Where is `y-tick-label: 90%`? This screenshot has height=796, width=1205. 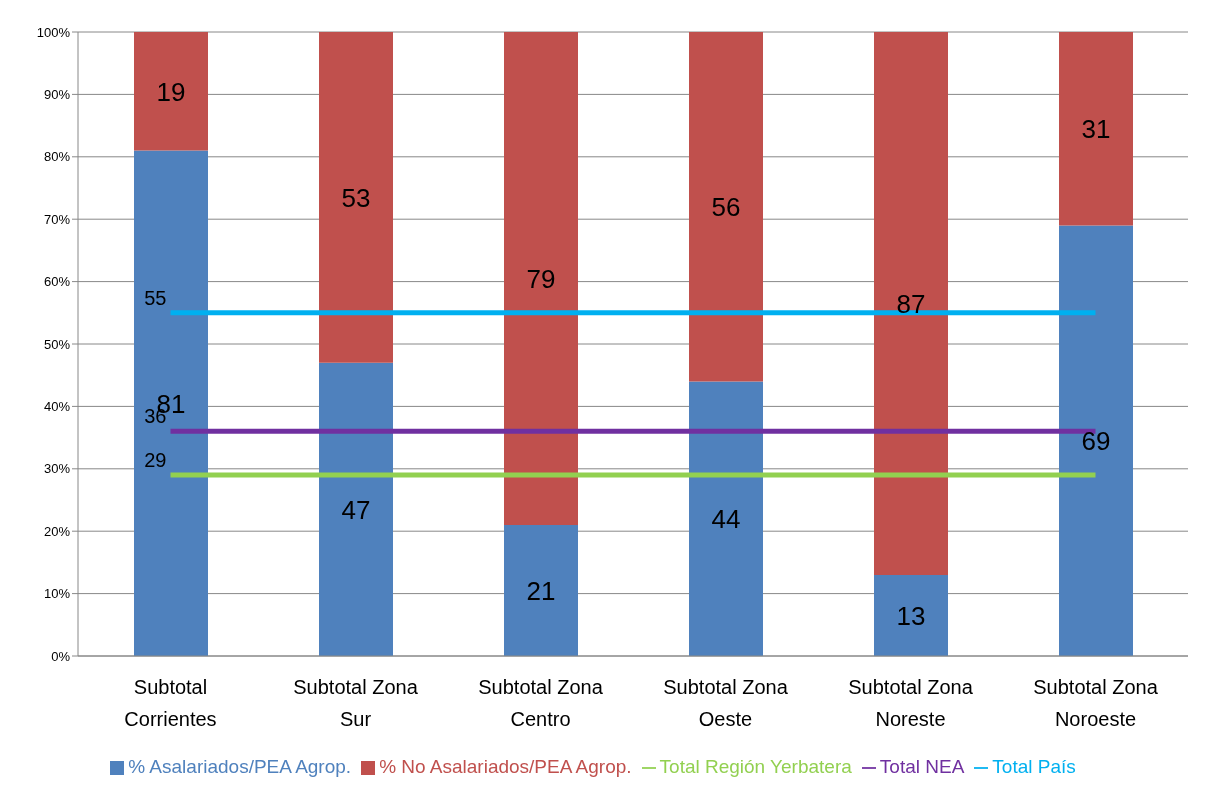 y-tick-label: 90% is located at coordinates (57, 95).